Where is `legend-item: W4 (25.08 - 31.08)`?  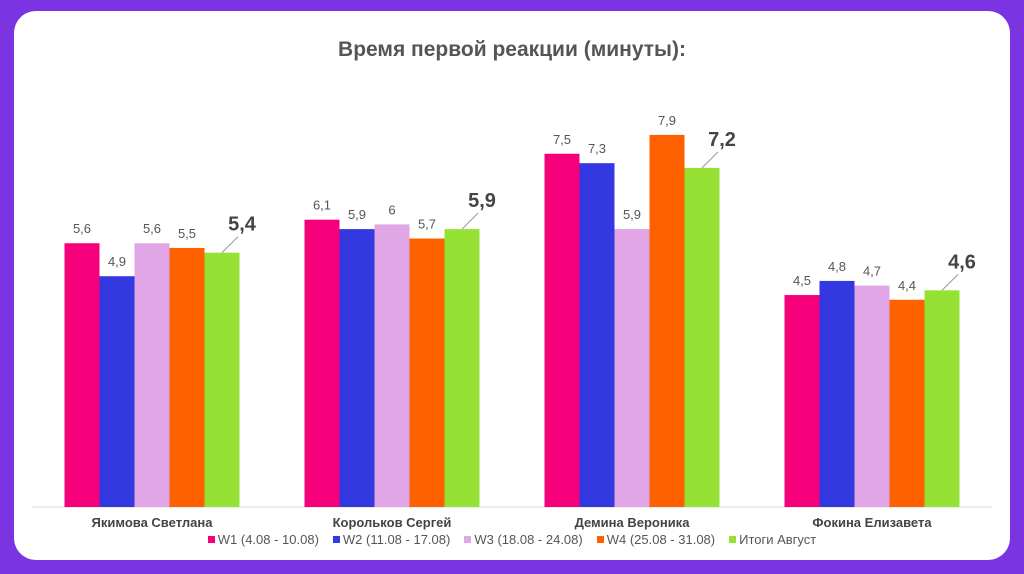 legend-item: W4 (25.08 - 31.08) is located at coordinates (656, 539).